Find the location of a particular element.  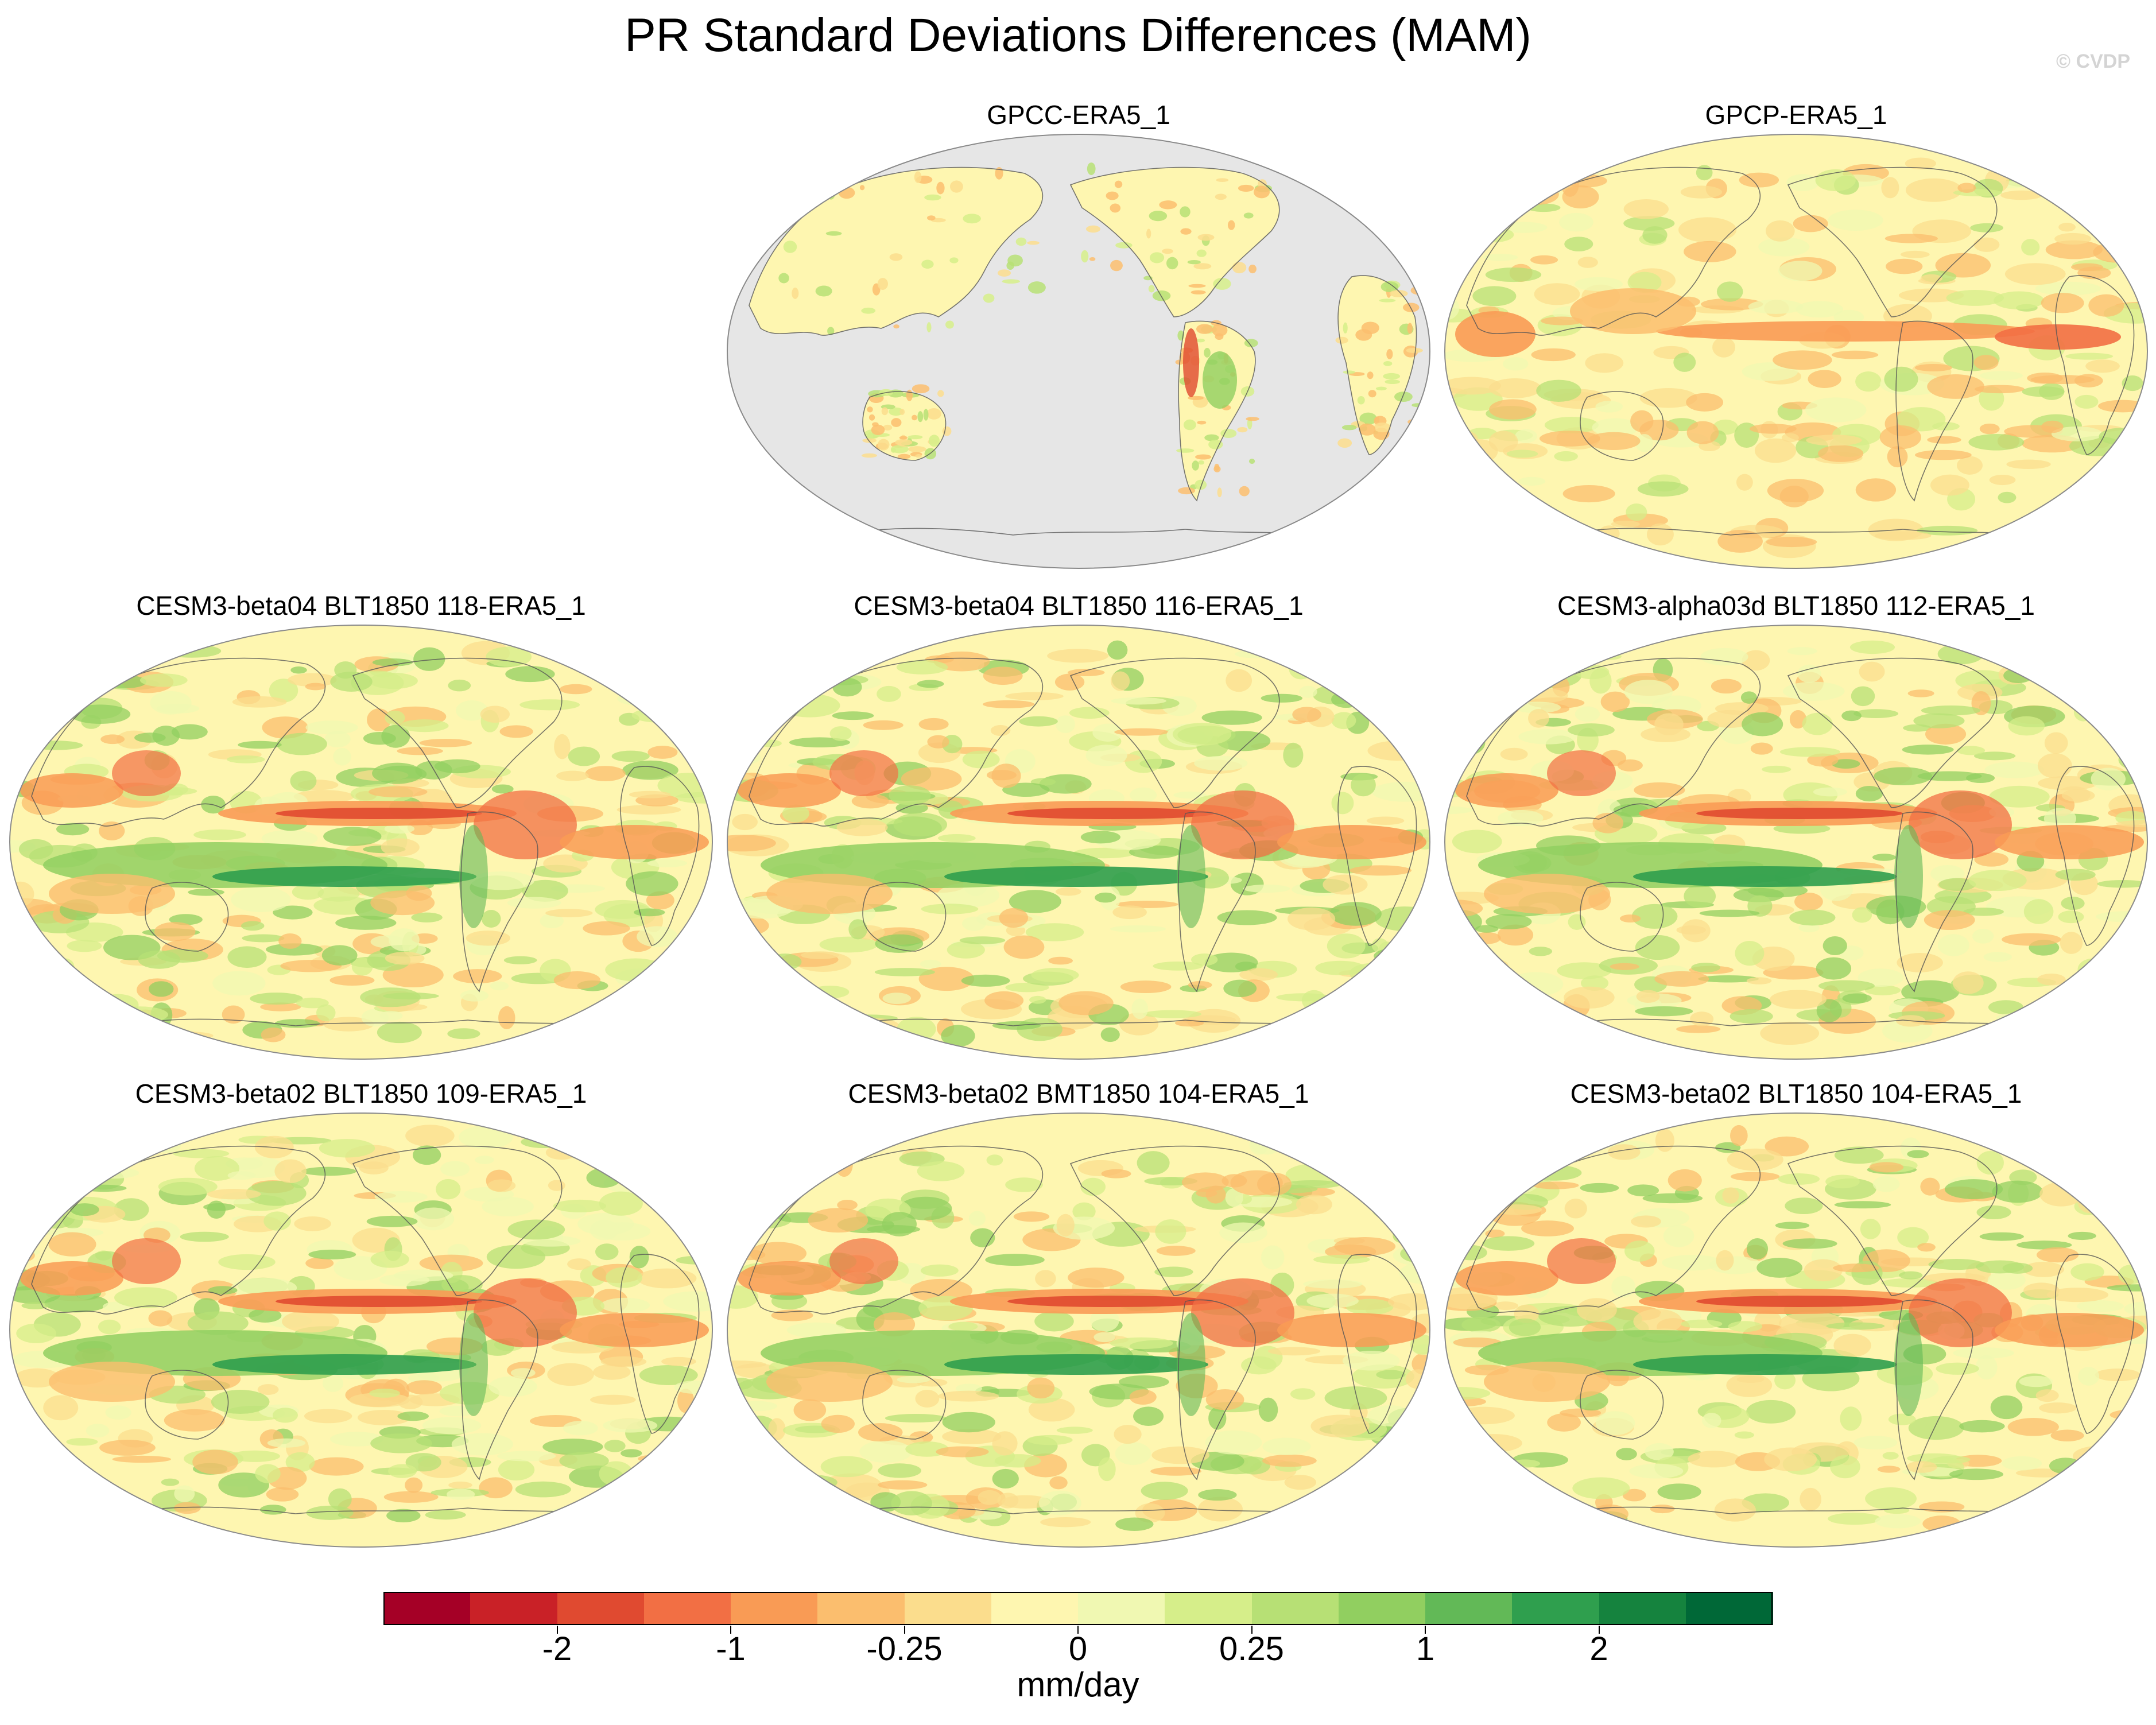

map-panel-b104: CESM3-beta02 BMT1850 104-ERA5_1 is located at coordinates (1078, 1323).